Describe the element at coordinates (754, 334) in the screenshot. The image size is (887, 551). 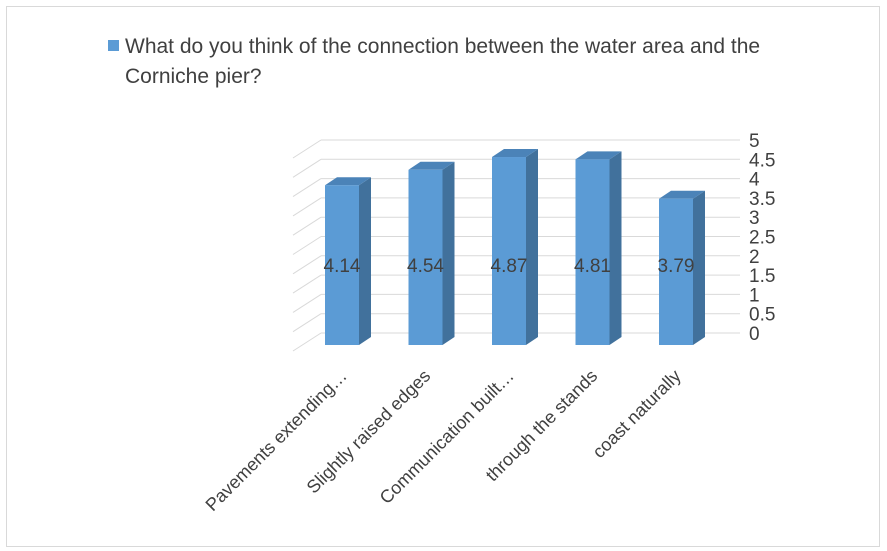
I see `y-tick-label: 0` at that location.